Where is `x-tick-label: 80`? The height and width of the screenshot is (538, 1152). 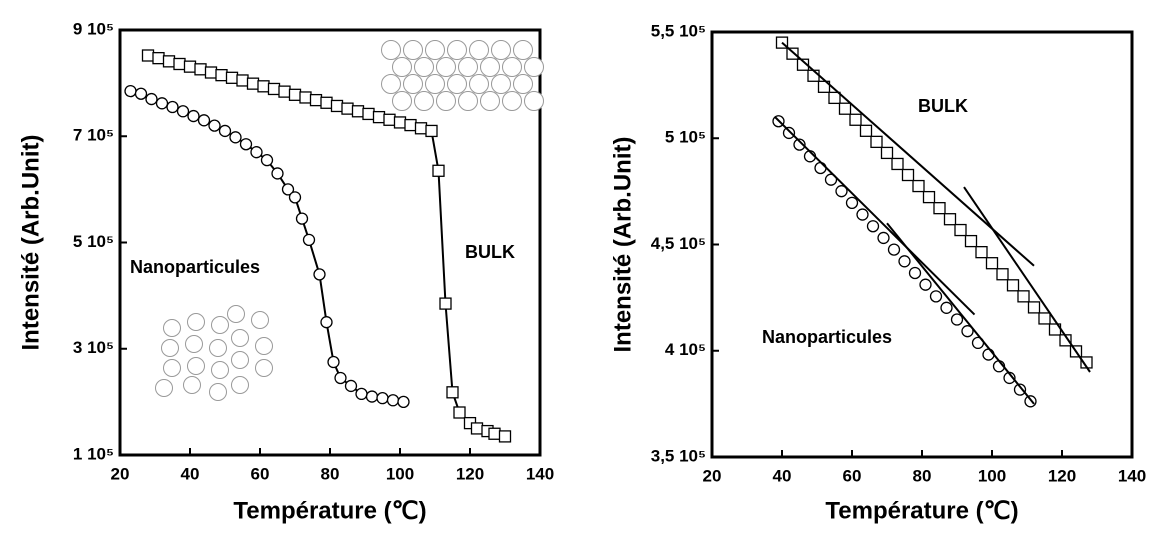
x-tick-label: 80 is located at coordinates (330, 473).